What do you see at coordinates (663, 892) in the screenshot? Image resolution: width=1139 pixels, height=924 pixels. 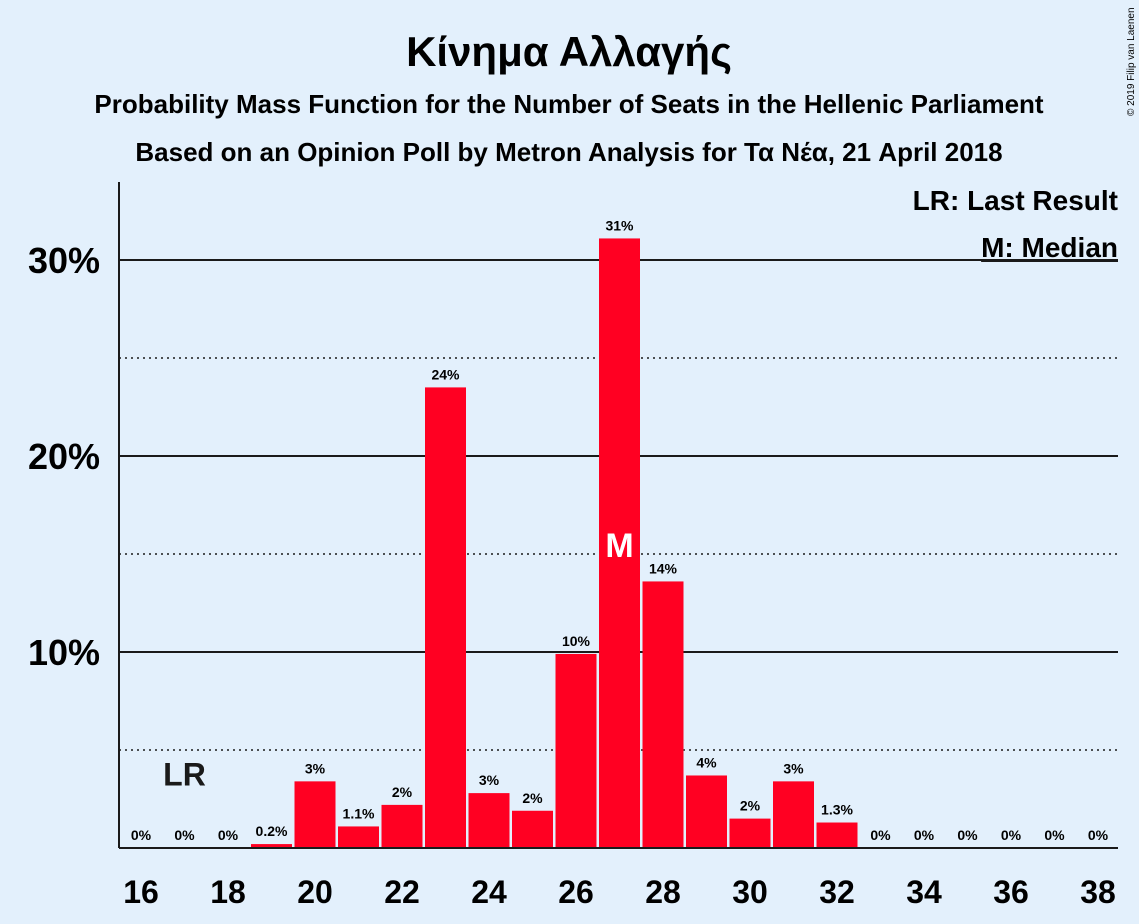 I see `x-tick-label: 28` at bounding box center [663, 892].